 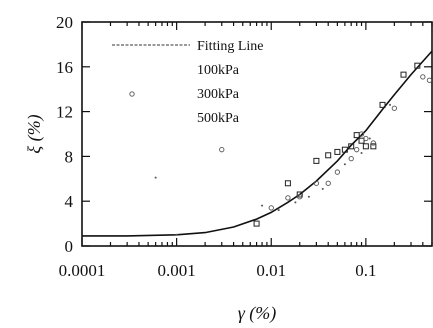 I want to click on x-tick-label: 0.0001, so click(x=82, y=270).